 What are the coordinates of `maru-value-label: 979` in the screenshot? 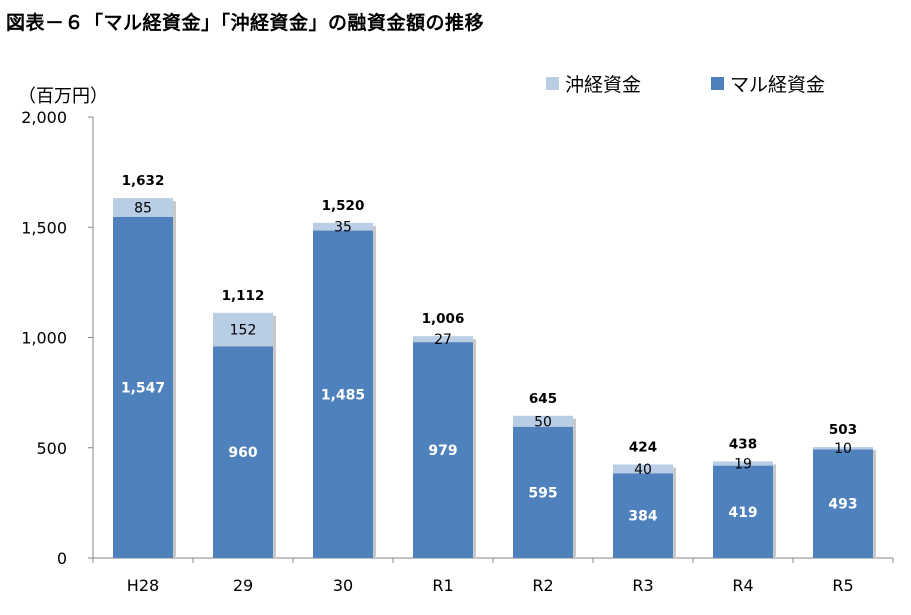 It's located at (442, 451).